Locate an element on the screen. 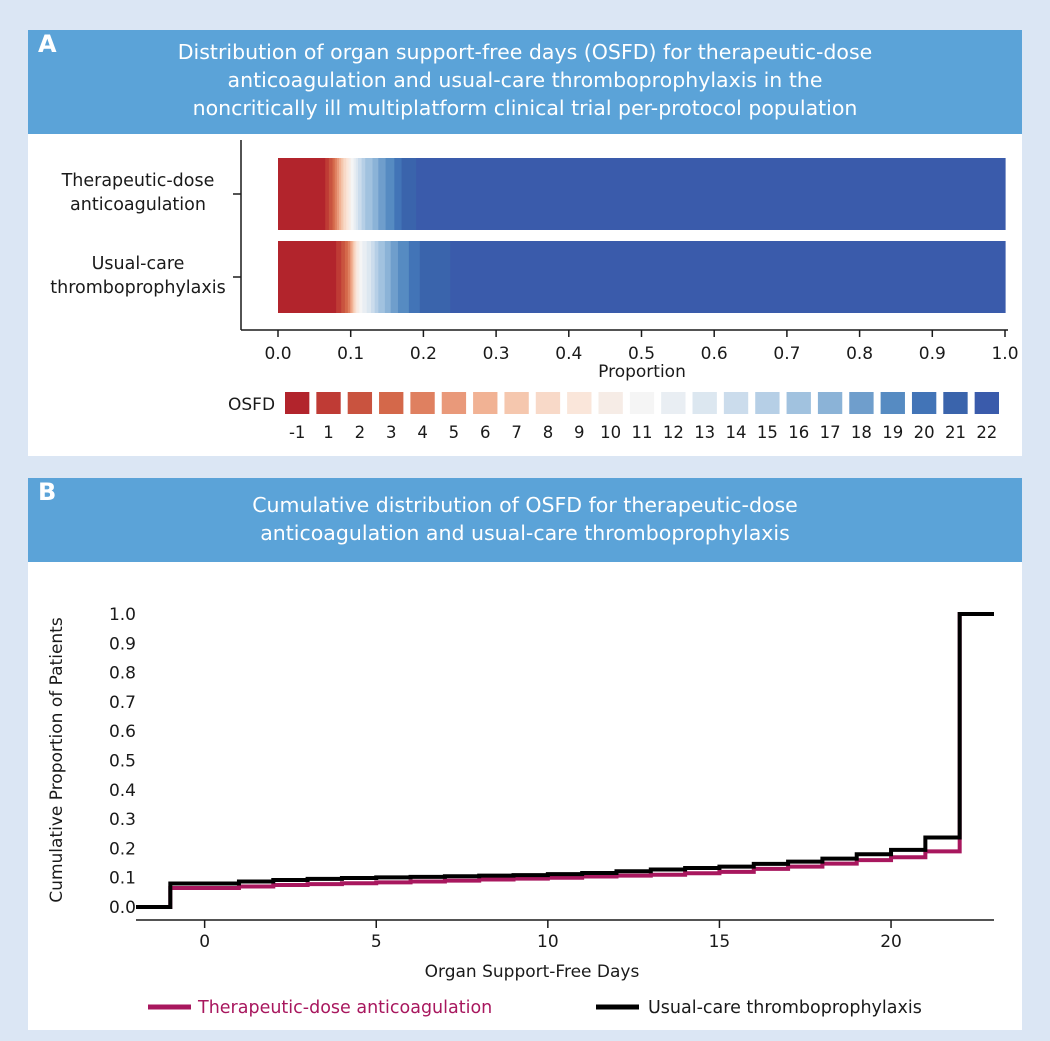 The height and width of the screenshot is (1041, 1050). x-axis-label: Proportion is located at coordinates (642, 372).